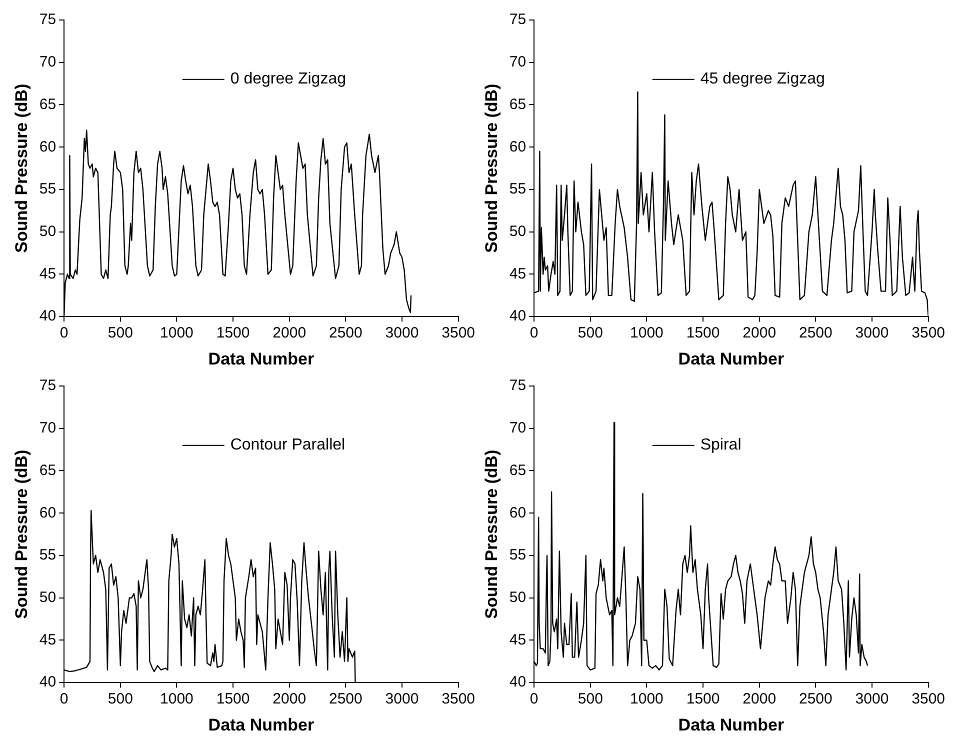  Describe the element at coordinates (762, 79) in the screenshot. I see `legend-label: 45 degree Zigzag` at that location.